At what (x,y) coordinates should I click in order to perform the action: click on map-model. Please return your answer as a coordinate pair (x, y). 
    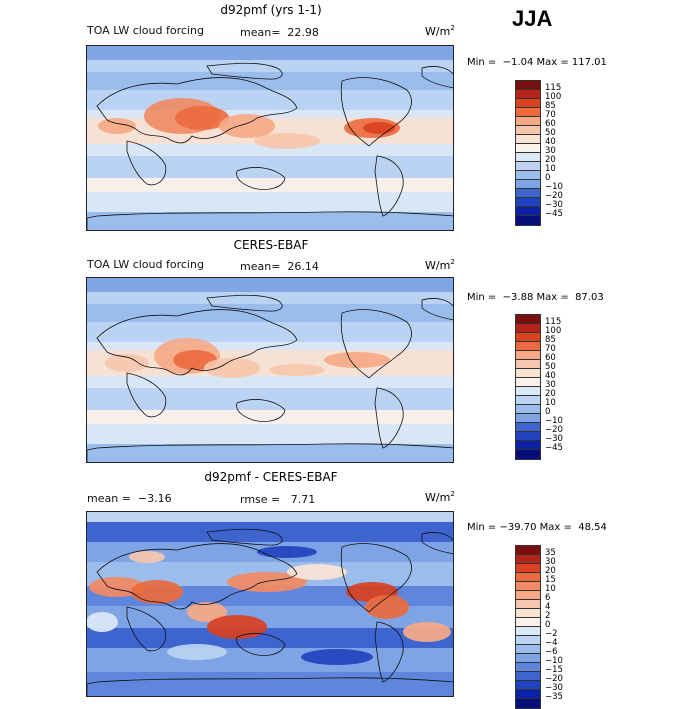
    Looking at the image, I should click on (270, 138).